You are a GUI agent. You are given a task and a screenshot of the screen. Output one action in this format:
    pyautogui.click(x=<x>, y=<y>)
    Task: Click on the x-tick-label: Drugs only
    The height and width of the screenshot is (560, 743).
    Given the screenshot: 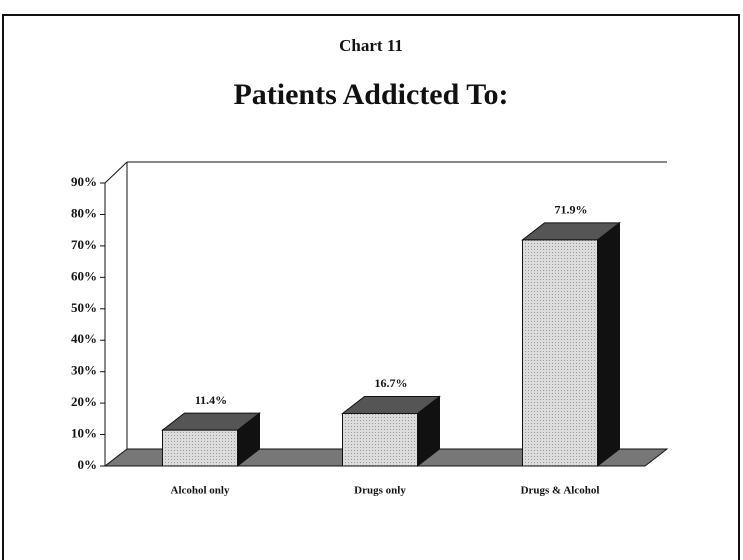 What is the action you would take?
    pyautogui.click(x=380, y=491)
    